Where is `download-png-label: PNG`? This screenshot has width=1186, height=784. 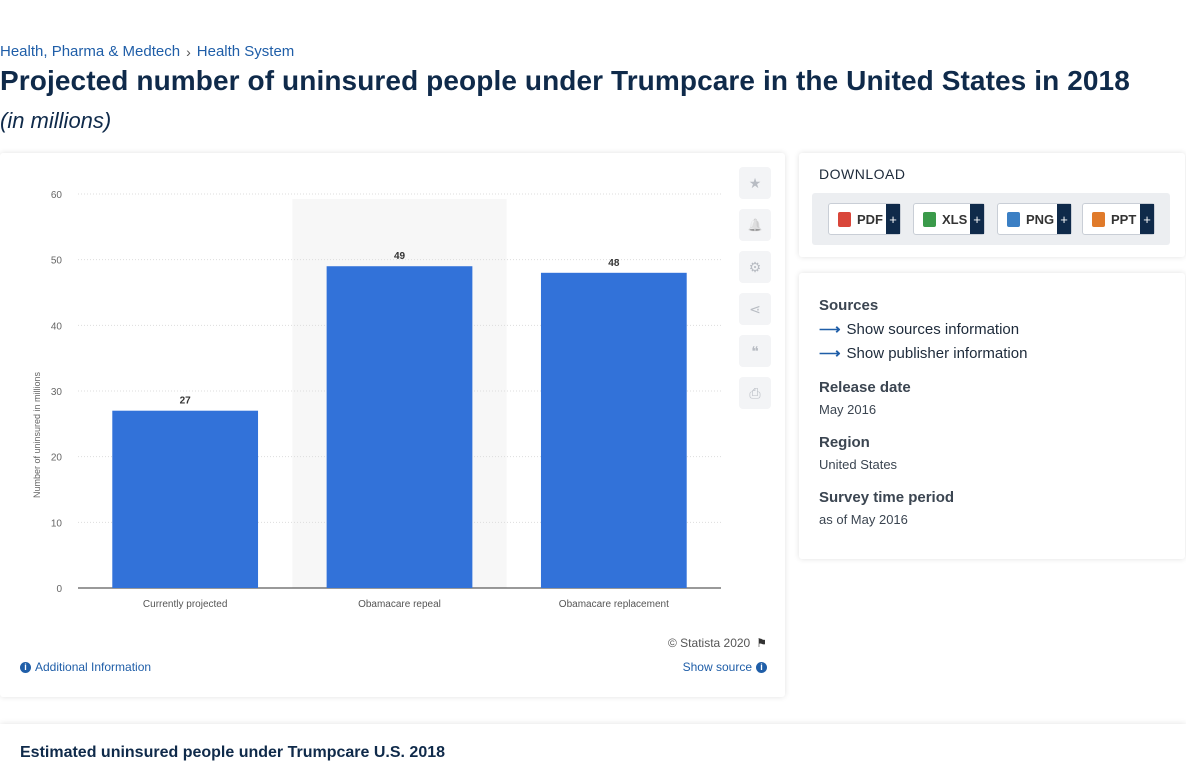
download-png-label: PNG is located at coordinates (1040, 219).